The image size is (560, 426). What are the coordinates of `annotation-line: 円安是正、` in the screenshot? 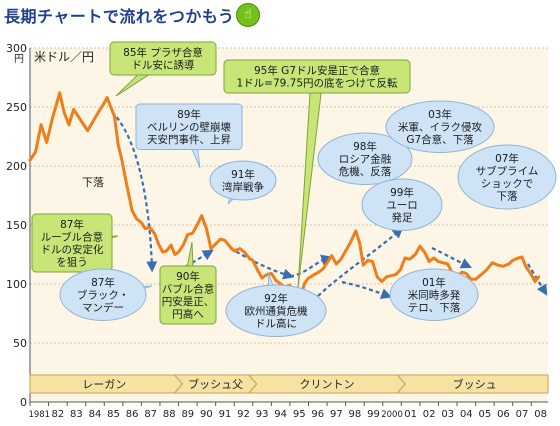 It's located at (188, 301).